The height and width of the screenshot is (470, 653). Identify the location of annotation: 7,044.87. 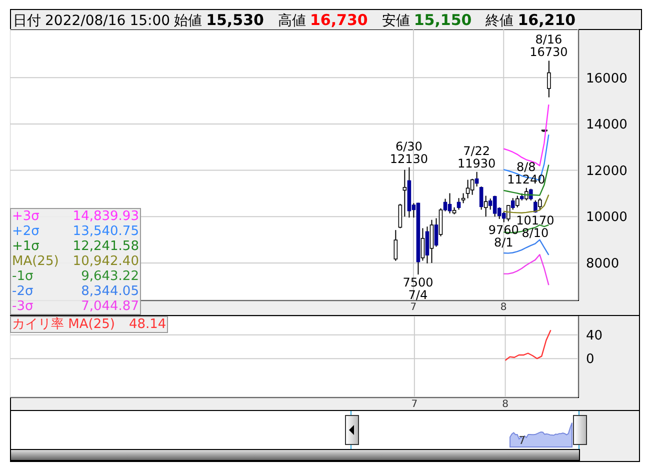
(110, 306).